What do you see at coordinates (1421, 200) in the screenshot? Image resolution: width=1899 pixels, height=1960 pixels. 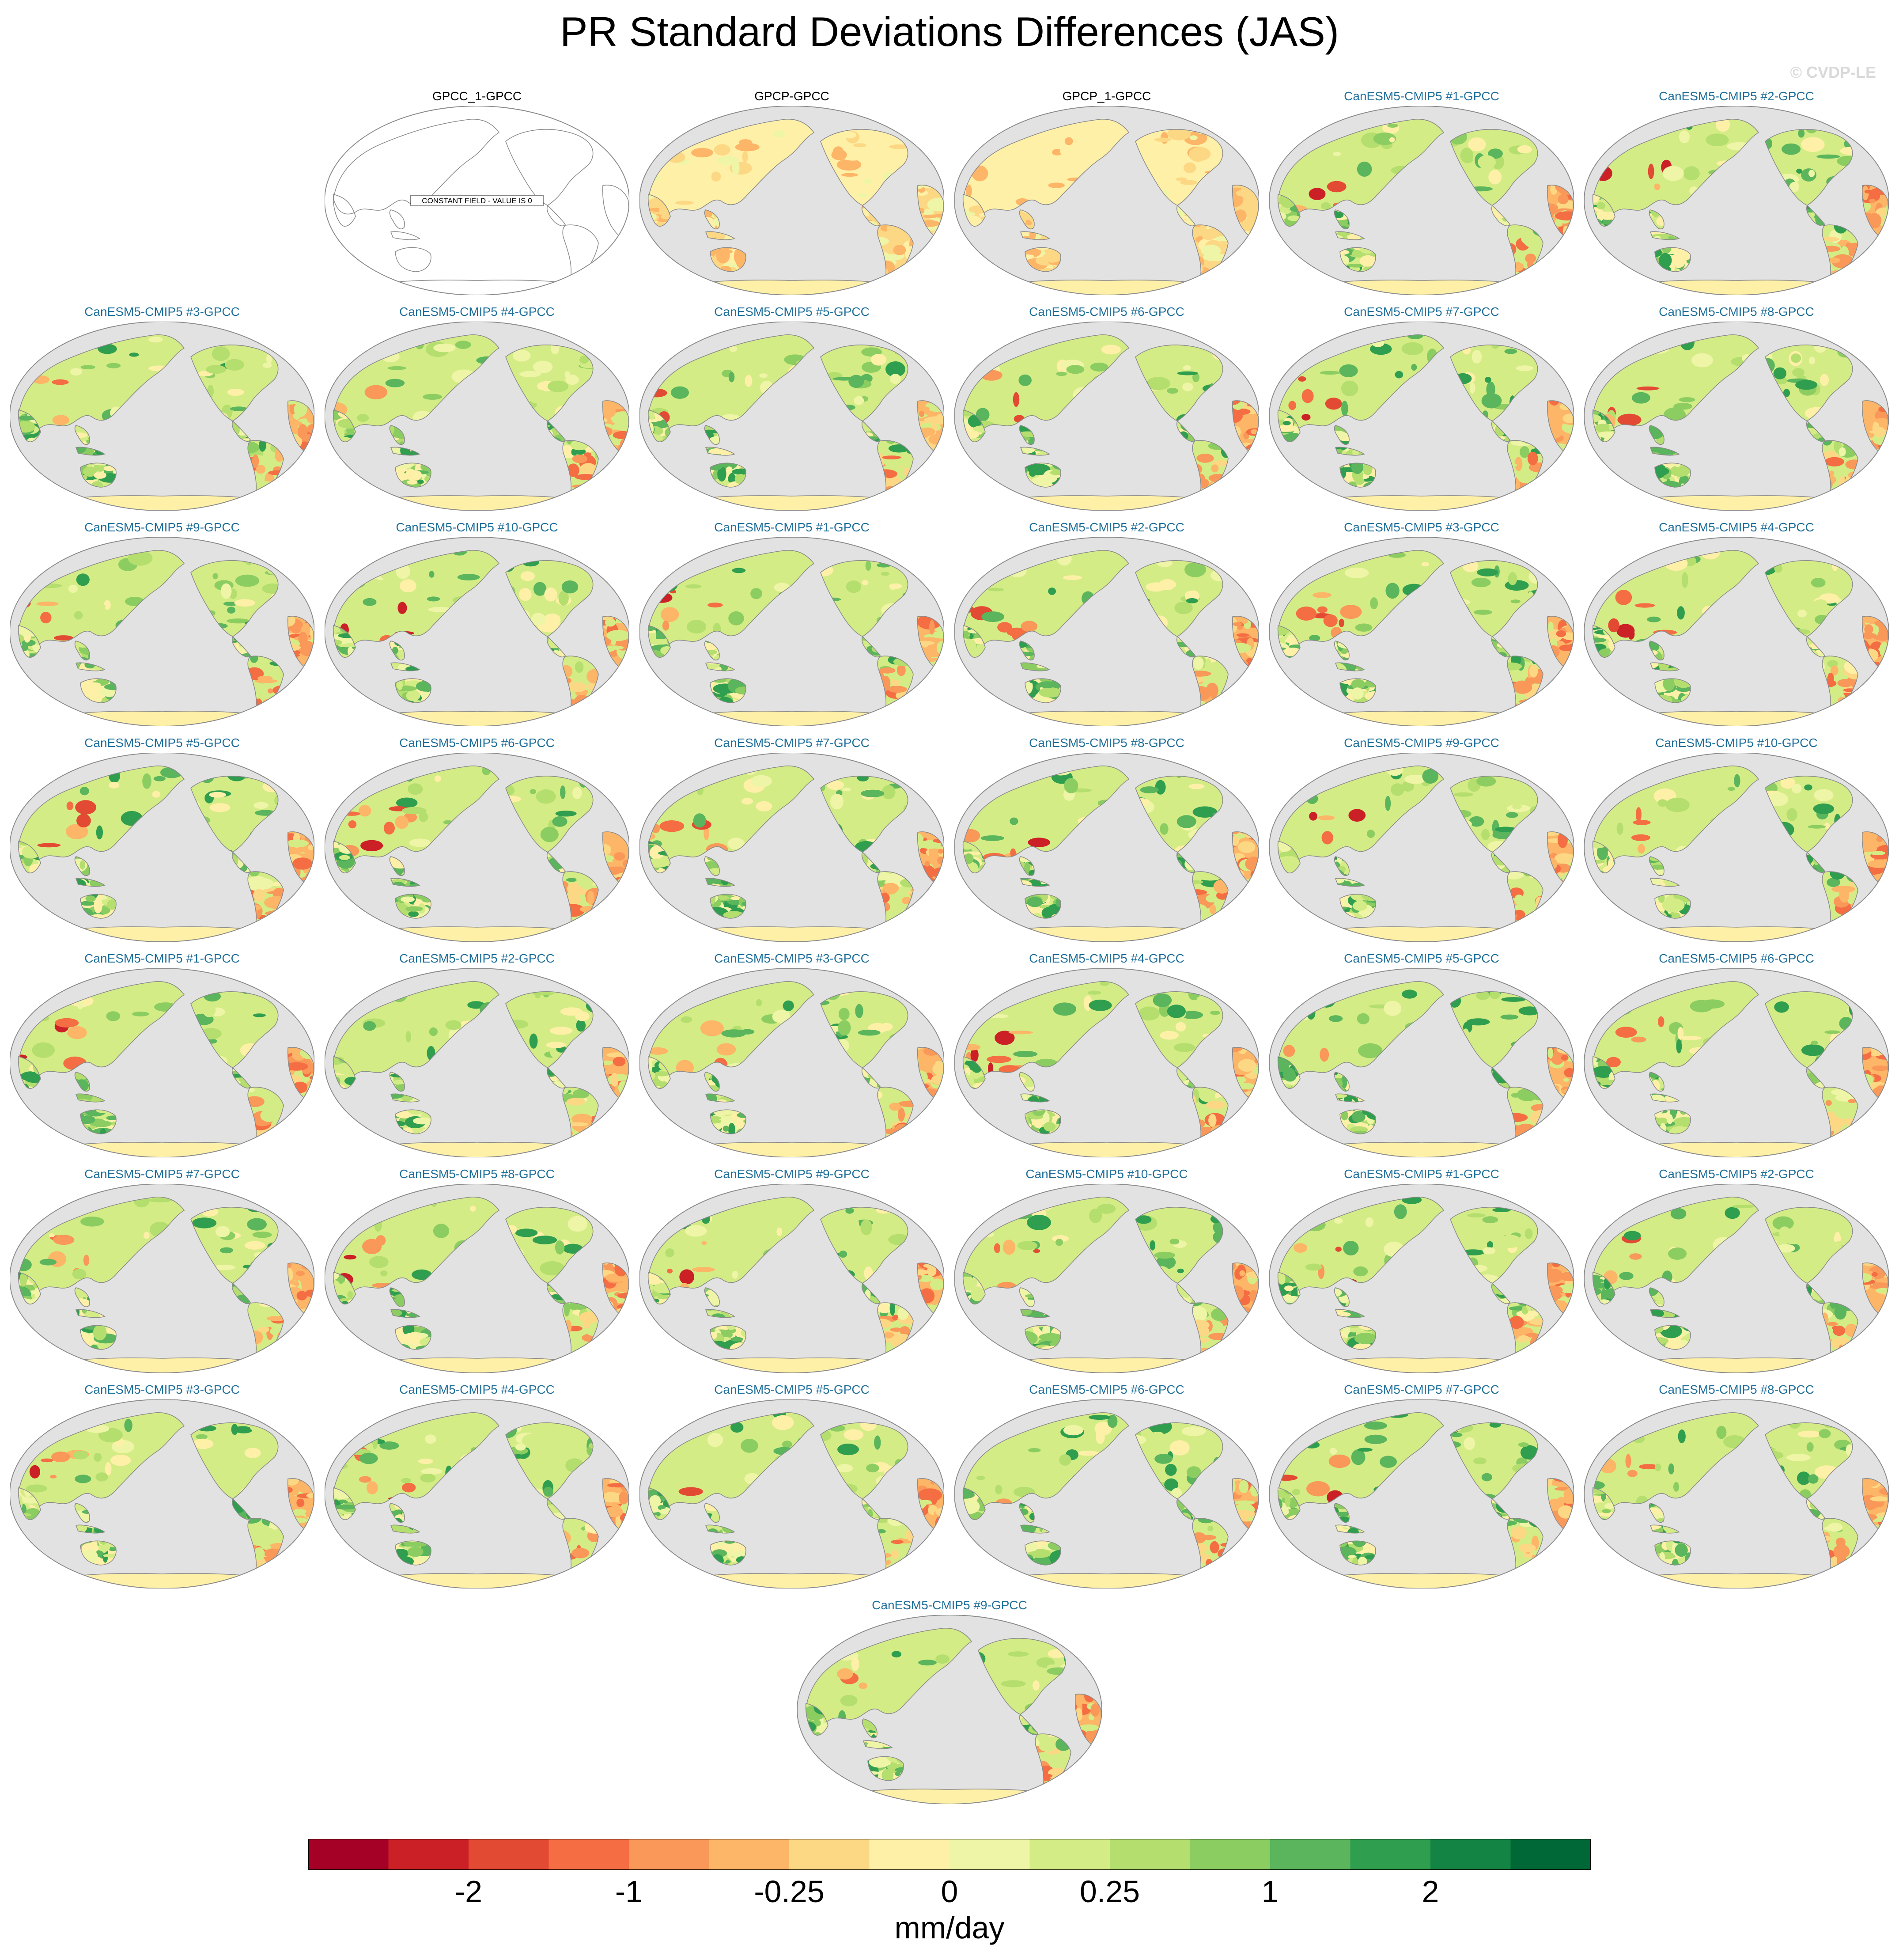 I see `map-outline` at bounding box center [1421, 200].